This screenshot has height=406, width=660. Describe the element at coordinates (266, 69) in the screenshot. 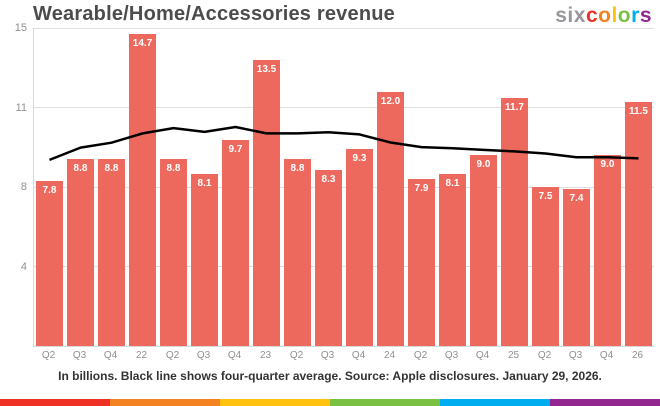

I see `bar-value-label: 13.5` at that location.